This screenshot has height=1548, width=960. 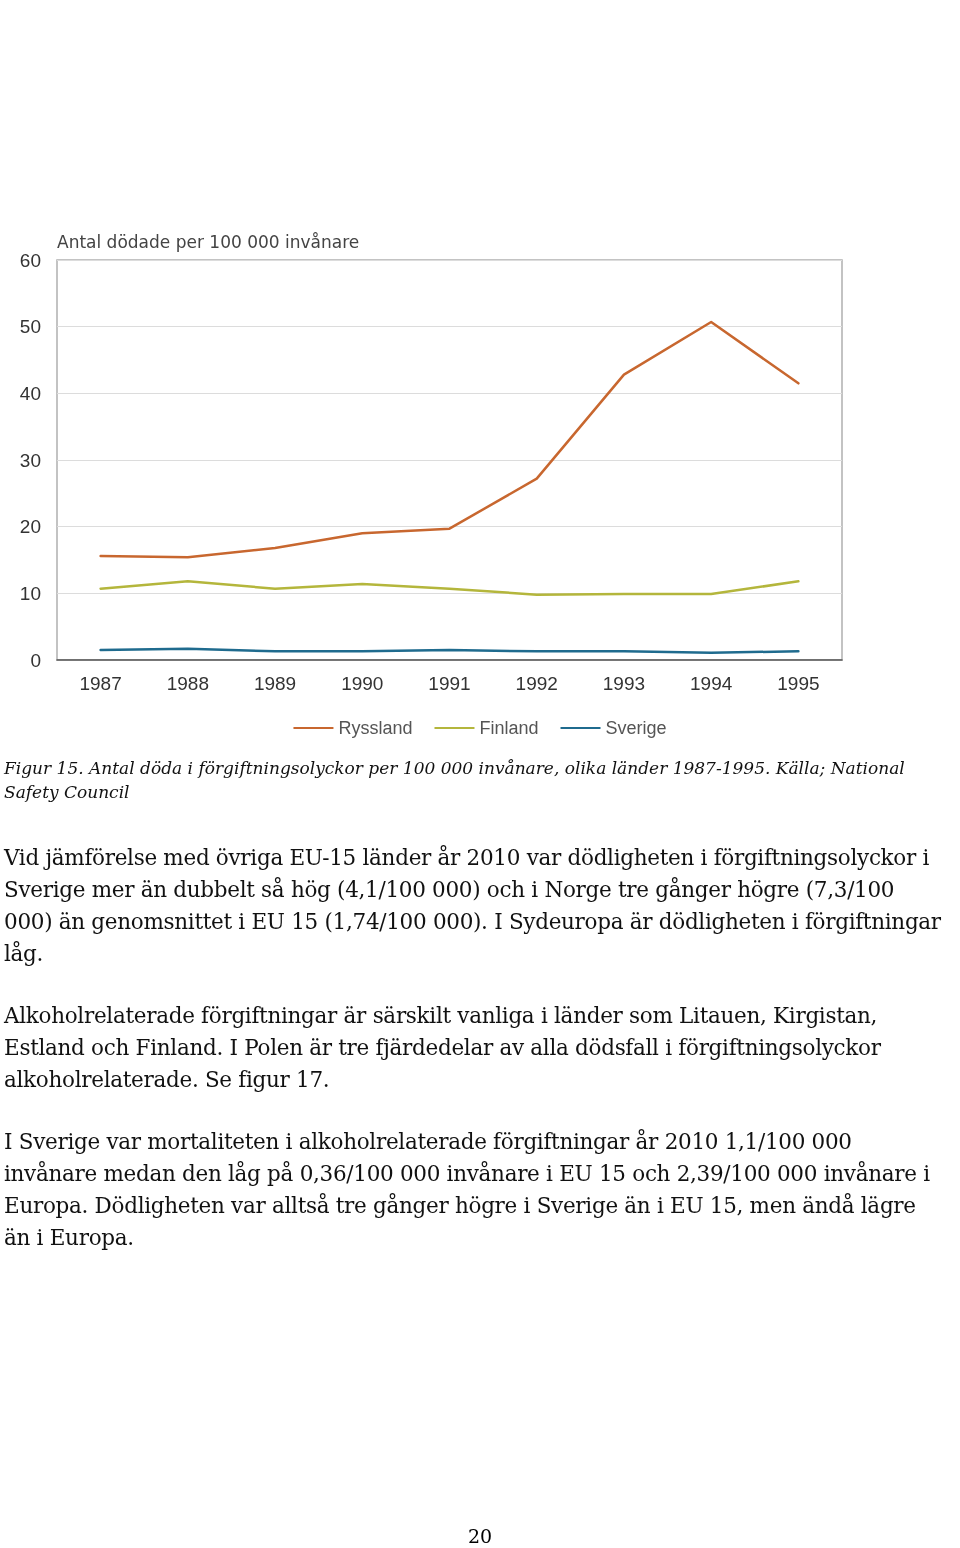 What do you see at coordinates (275, 683) in the screenshot?
I see `x-tick-label: 1989` at bounding box center [275, 683].